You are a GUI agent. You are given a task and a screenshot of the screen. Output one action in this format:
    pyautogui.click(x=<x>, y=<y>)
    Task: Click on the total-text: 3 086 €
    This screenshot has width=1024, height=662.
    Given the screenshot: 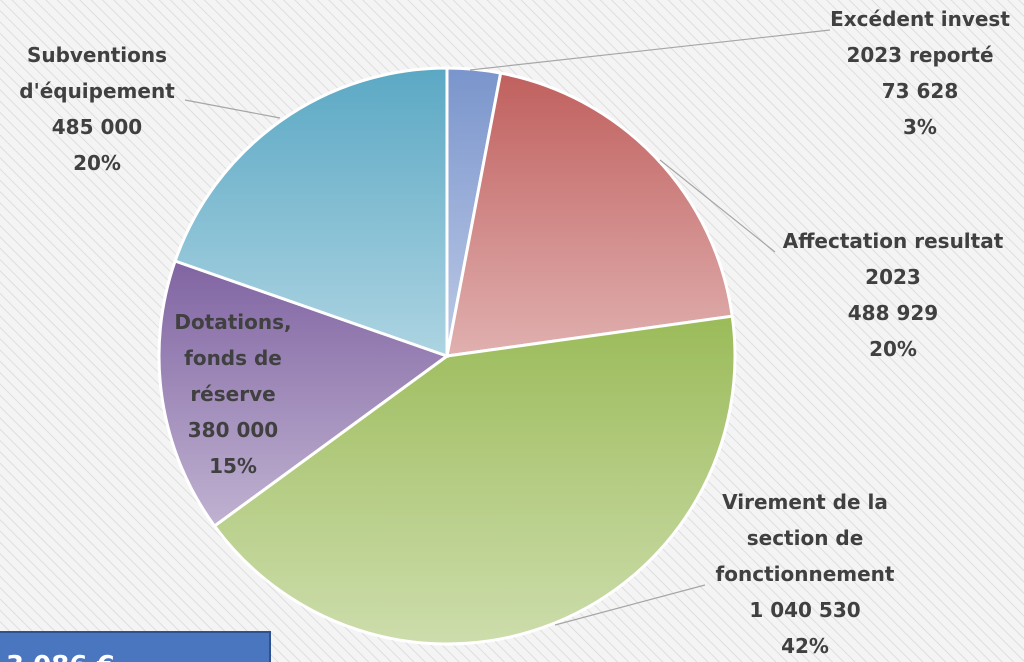 What is the action you would take?
    pyautogui.click(x=60, y=656)
    